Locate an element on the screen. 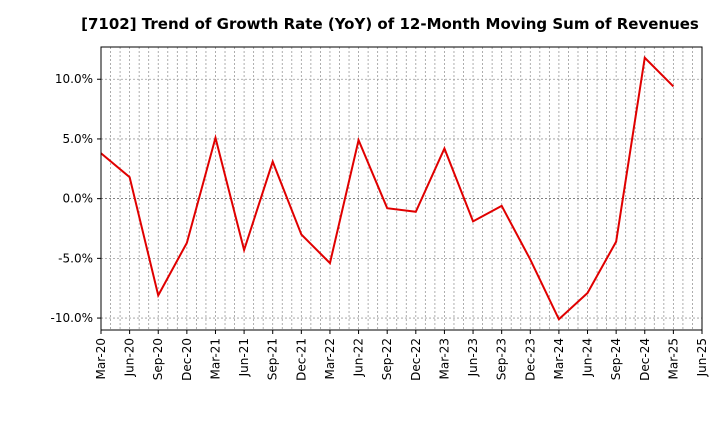 The width and height of the screenshot is (720, 444). x-tick-label: Sep-20 is located at coordinates (158, 359).